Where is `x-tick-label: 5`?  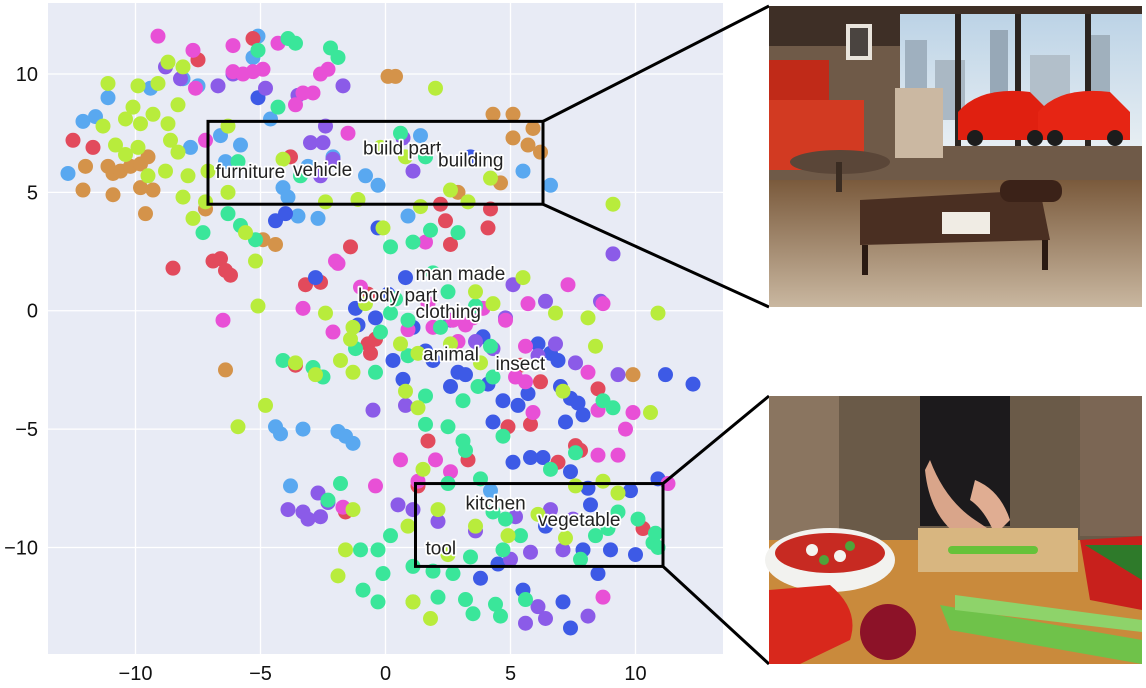
x-tick-label: 5 is located at coordinates (510, 674).